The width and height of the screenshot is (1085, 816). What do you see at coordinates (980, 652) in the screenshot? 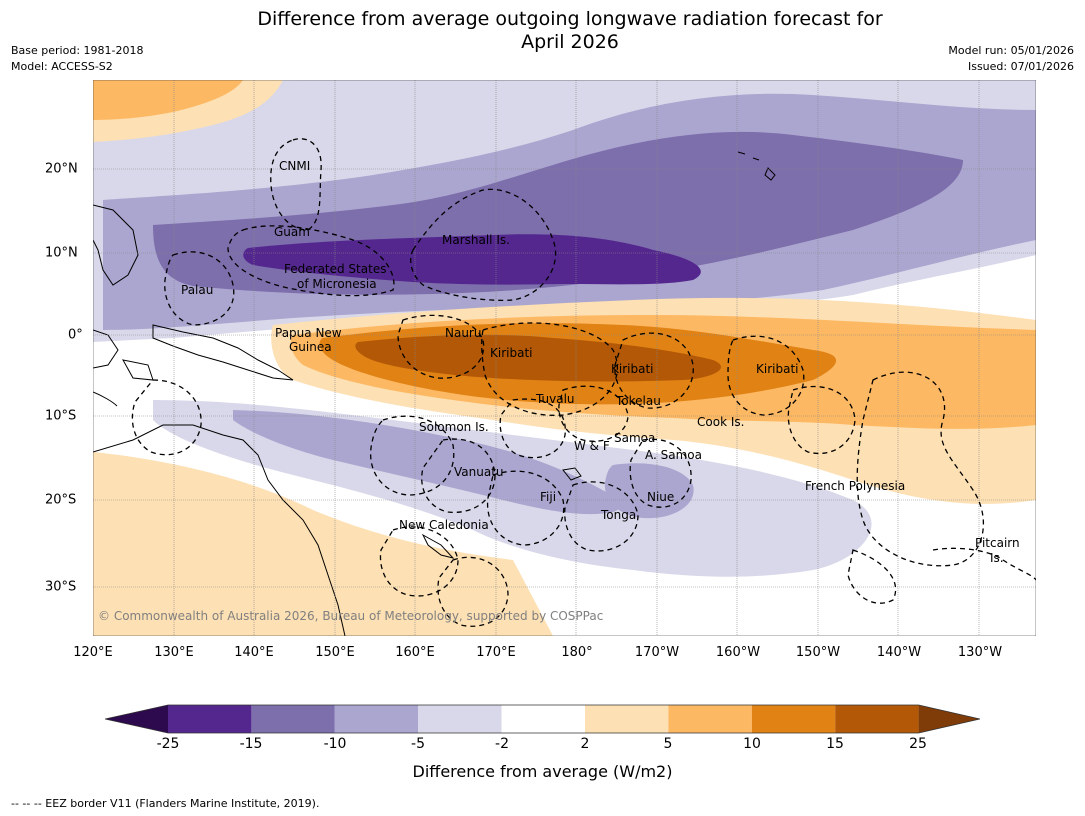
I see `lon-label-130w: 130°W` at bounding box center [980, 652].